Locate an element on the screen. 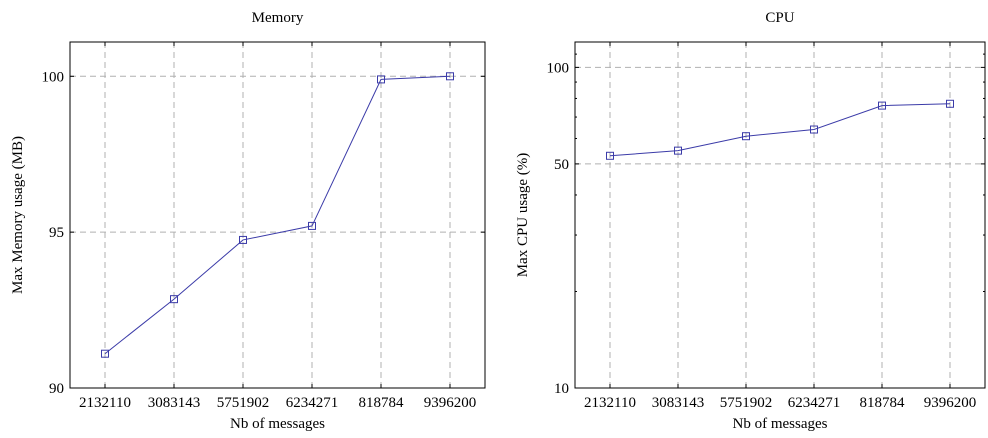 This screenshot has width=988, height=438. y-axis-label: Max CPU usage (%) is located at coordinates (523, 215).